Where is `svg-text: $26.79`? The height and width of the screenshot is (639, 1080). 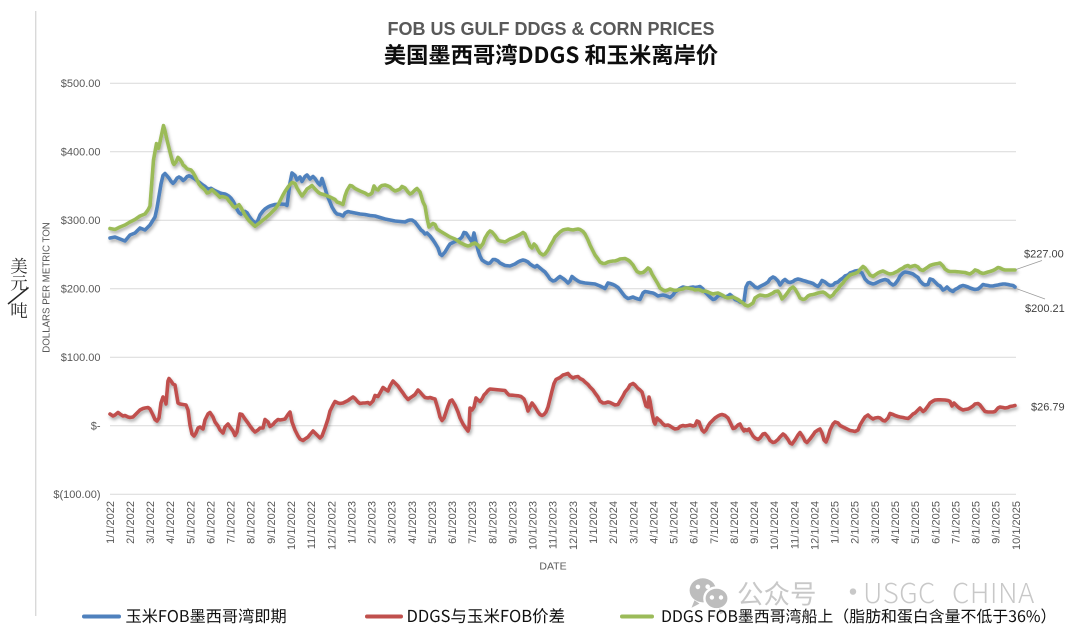 svg-text: $26.79 is located at coordinates (1048, 408).